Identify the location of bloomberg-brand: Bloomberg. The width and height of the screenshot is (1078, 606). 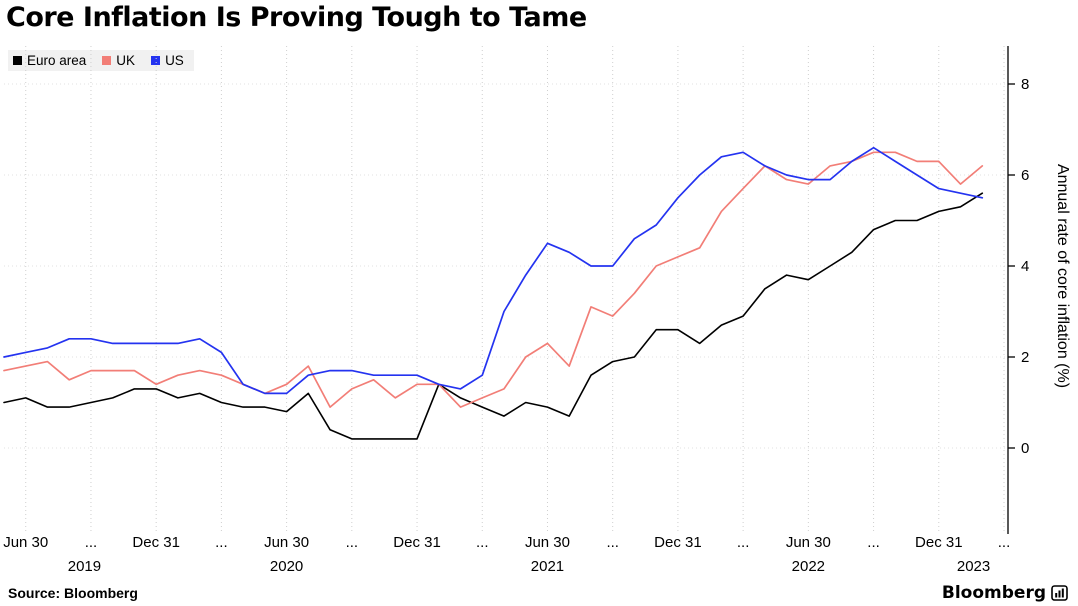
(1005, 593).